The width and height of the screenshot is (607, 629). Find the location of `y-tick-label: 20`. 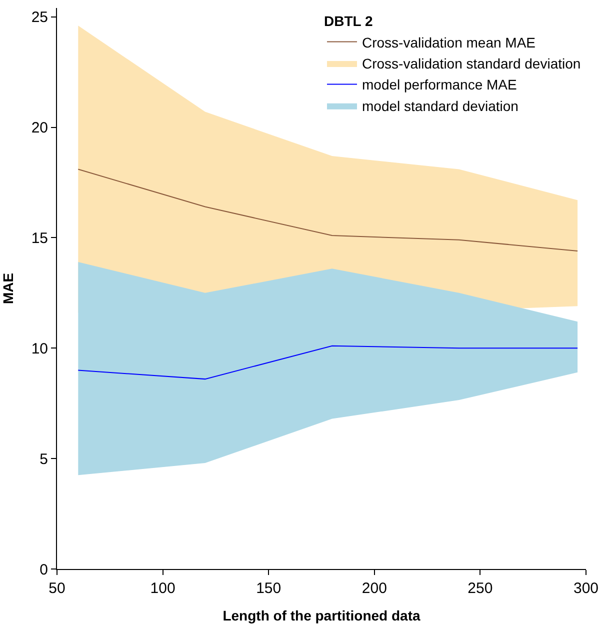

y-tick-label: 20 is located at coordinates (39, 128).